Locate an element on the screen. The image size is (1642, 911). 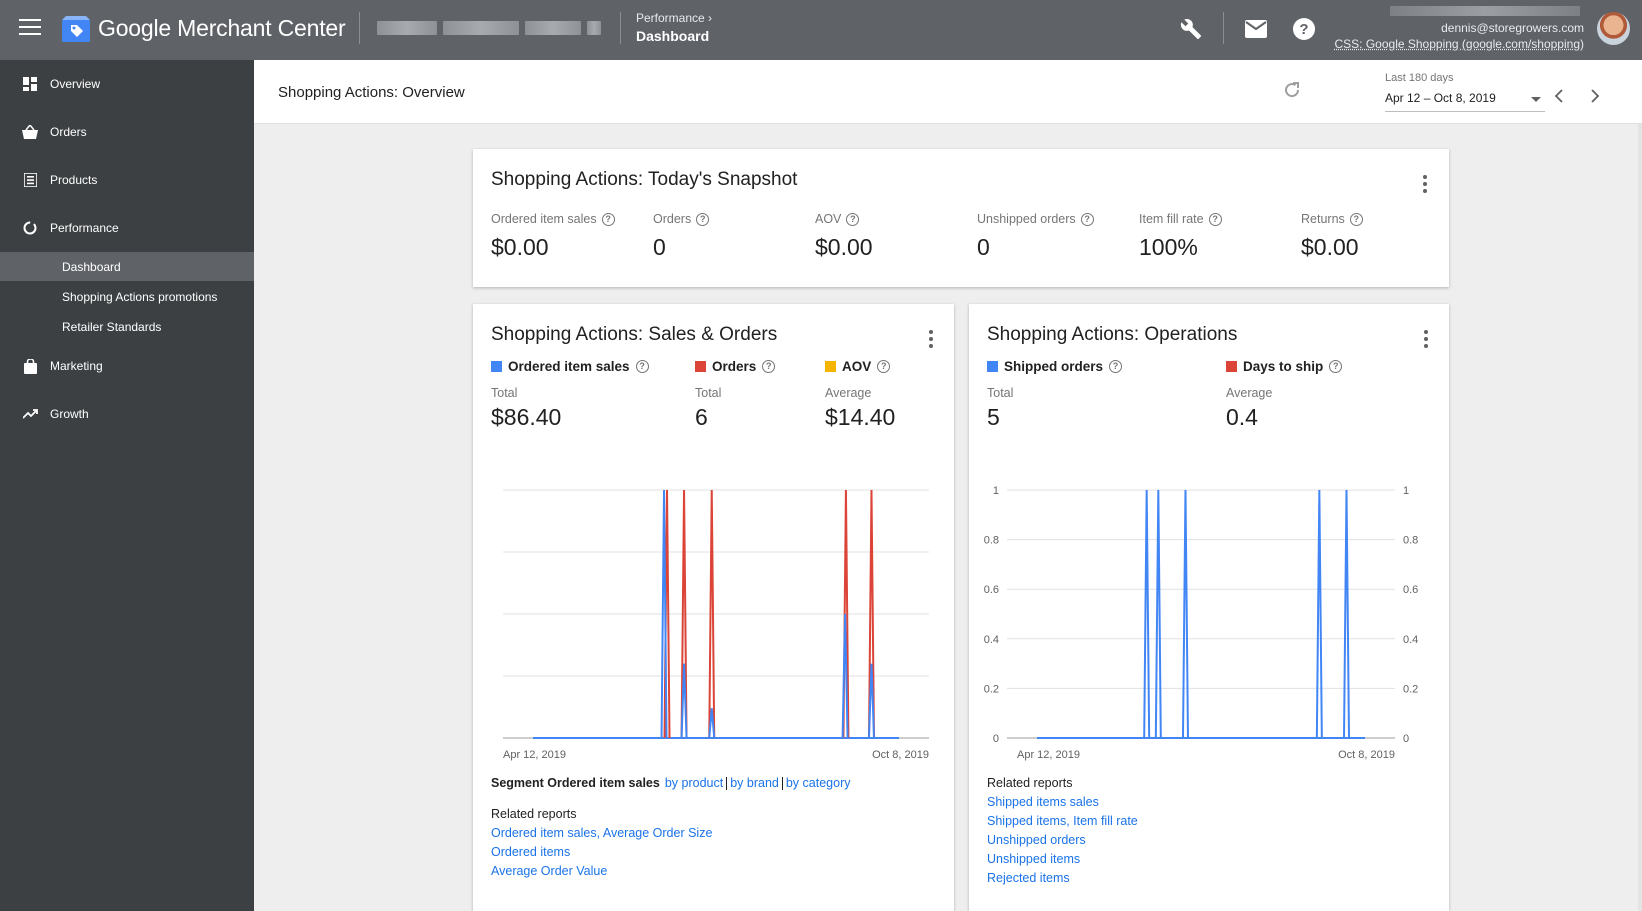
legend-label: AOV is located at coordinates (857, 366).